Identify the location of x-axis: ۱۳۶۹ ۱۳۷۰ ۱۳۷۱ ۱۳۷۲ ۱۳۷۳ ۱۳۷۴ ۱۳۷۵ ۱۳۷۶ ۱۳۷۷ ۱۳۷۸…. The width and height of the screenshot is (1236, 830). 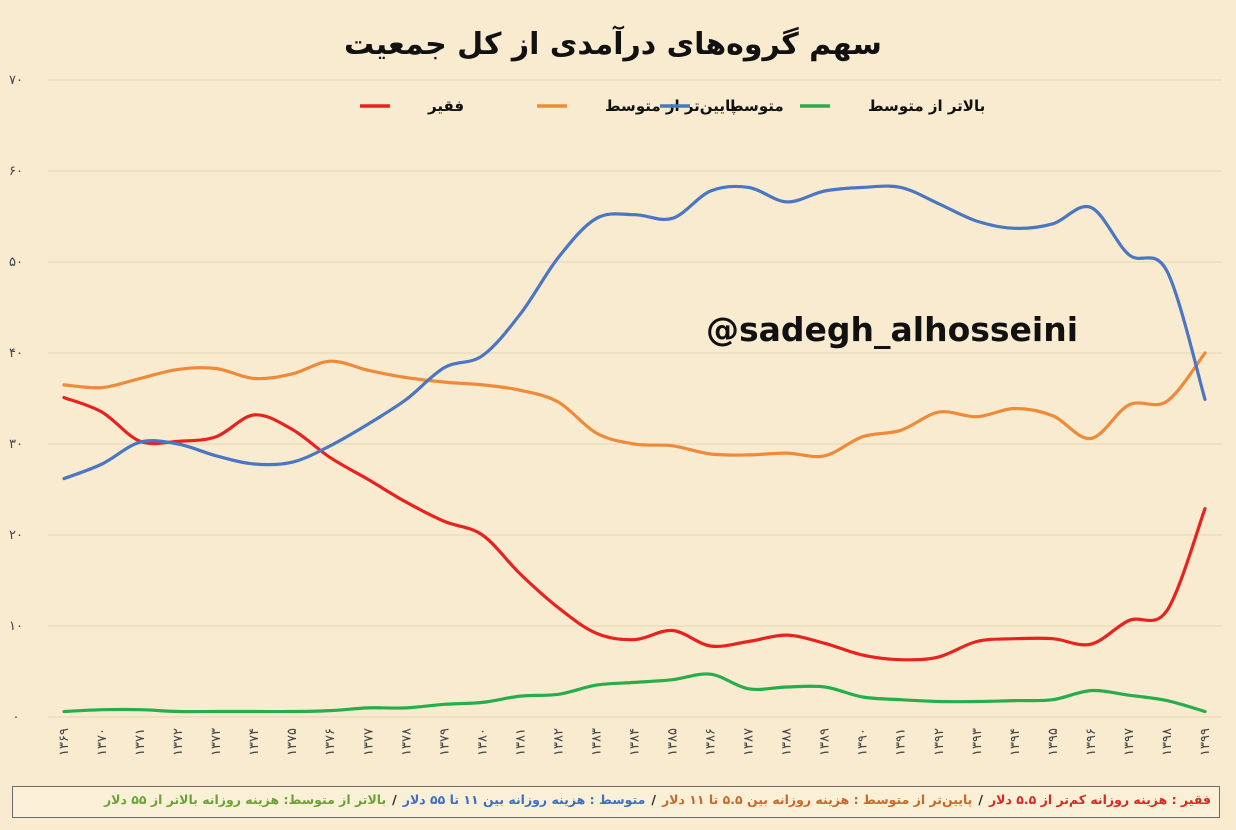
(635, 742).